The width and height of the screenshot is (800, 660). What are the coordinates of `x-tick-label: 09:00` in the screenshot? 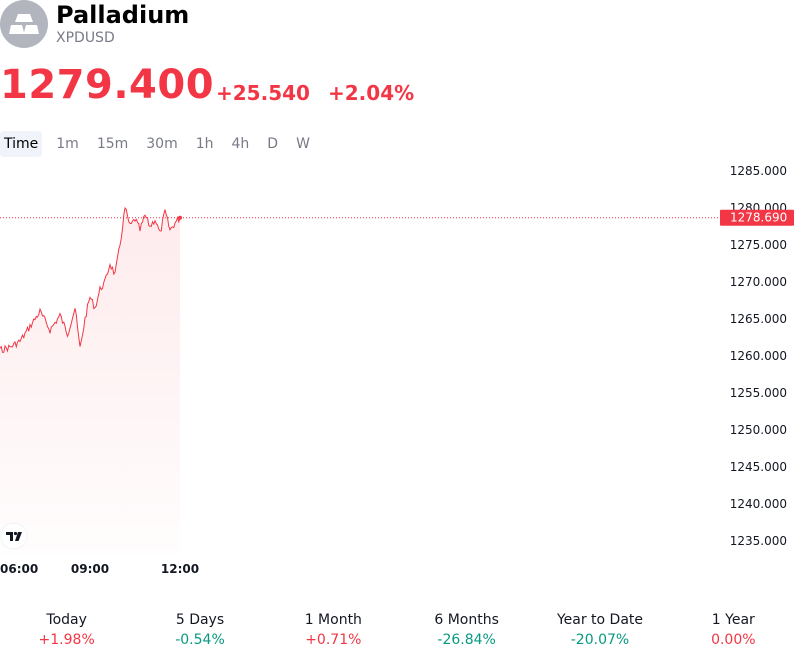 It's located at (90, 569).